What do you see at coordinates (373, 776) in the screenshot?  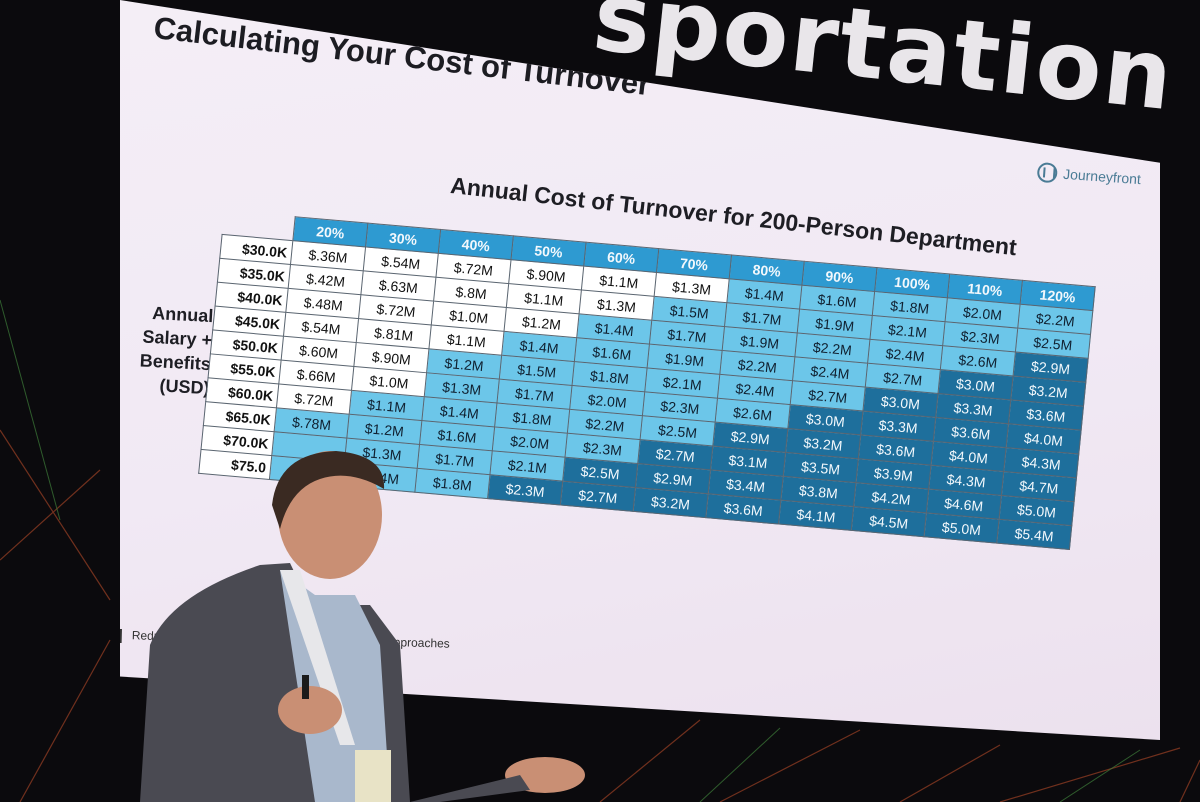 I see `presenter-badge` at bounding box center [373, 776].